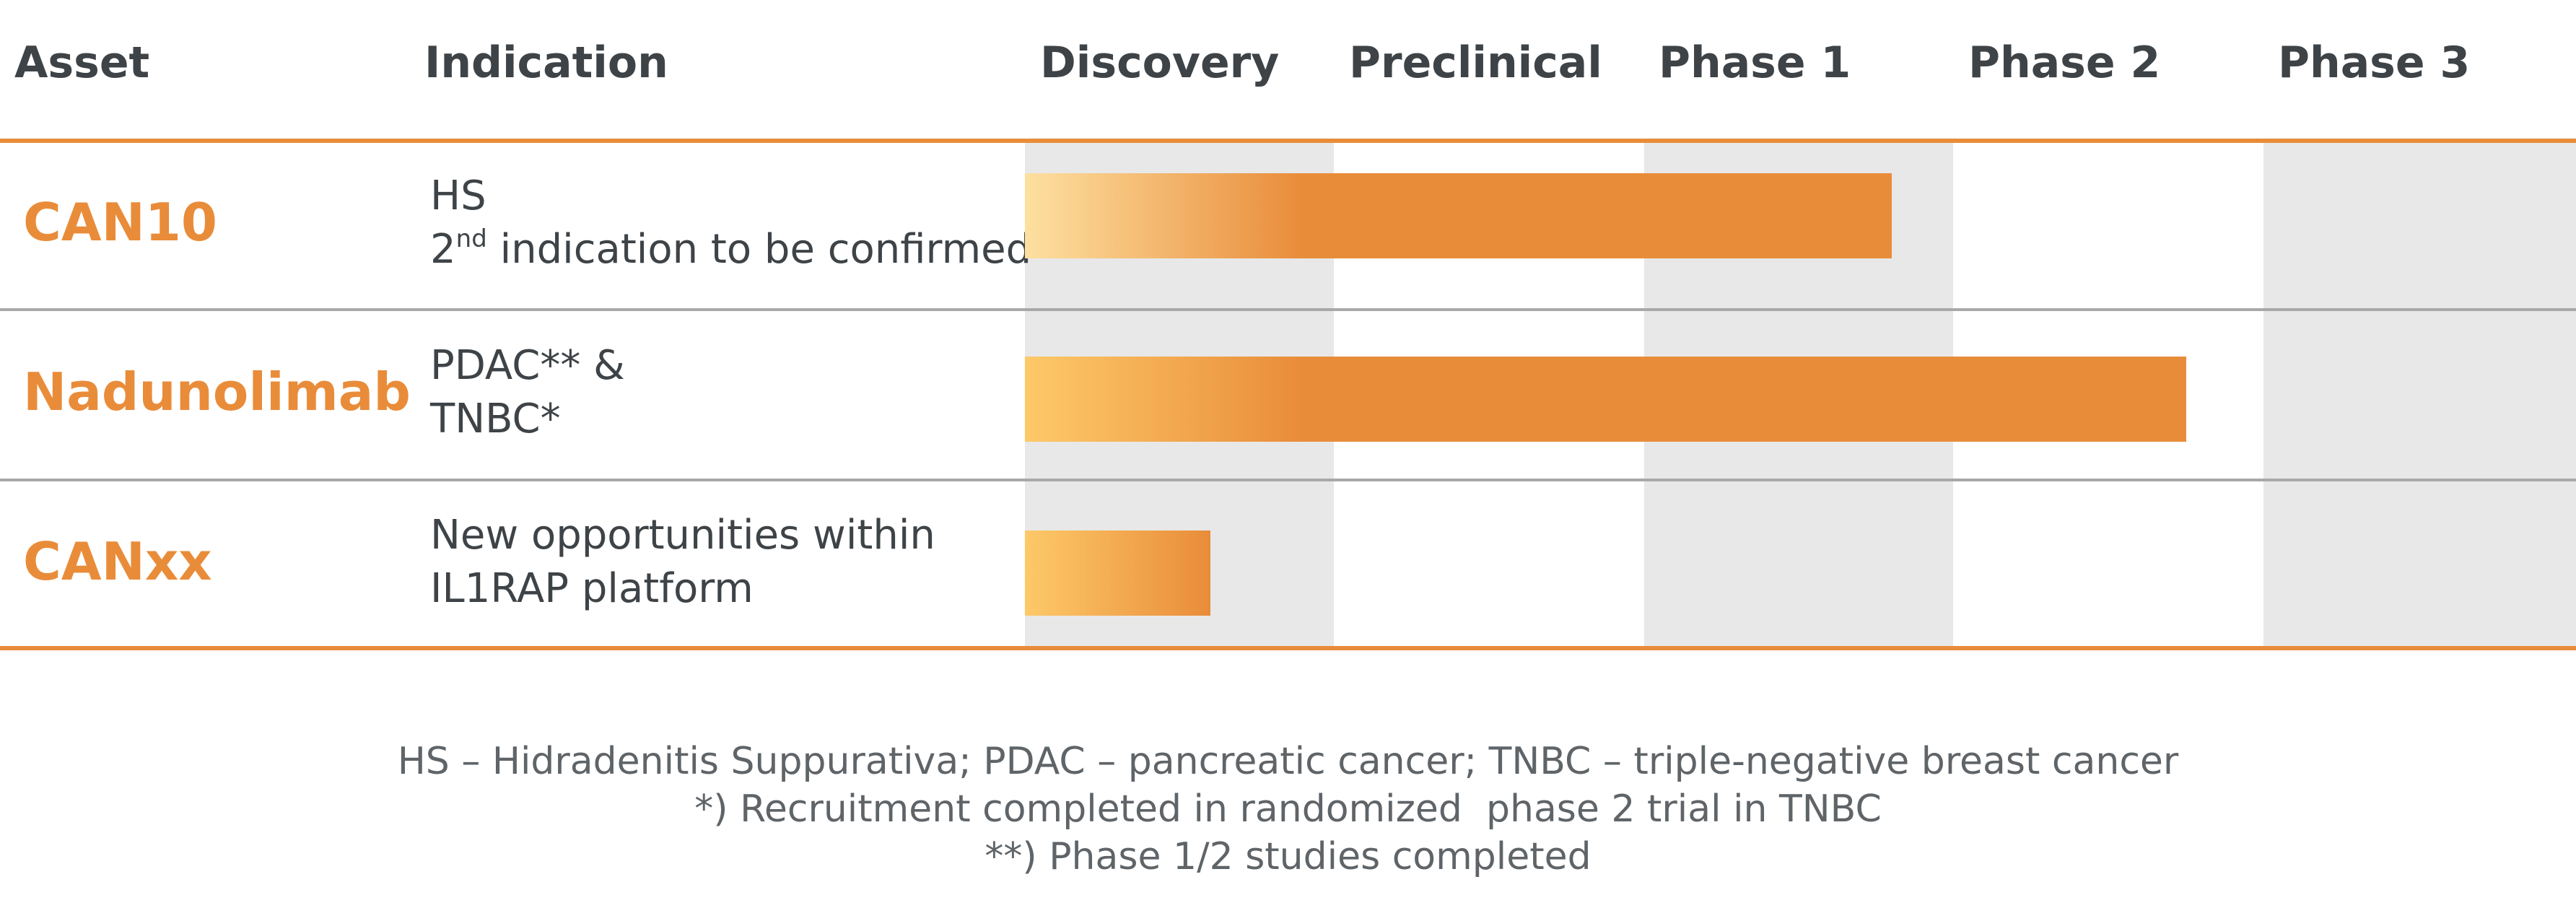 The height and width of the screenshot is (908, 2576). Describe the element at coordinates (443, 249) in the screenshot. I see `indication-ordinal-number: 2` at that location.